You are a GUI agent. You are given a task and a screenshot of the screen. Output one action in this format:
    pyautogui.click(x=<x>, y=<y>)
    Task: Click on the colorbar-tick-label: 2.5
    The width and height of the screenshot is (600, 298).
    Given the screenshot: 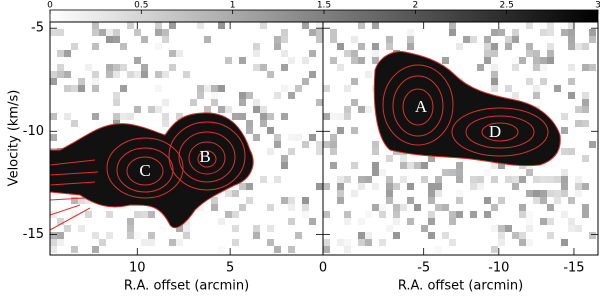 What is the action you would take?
    pyautogui.click(x=507, y=6)
    